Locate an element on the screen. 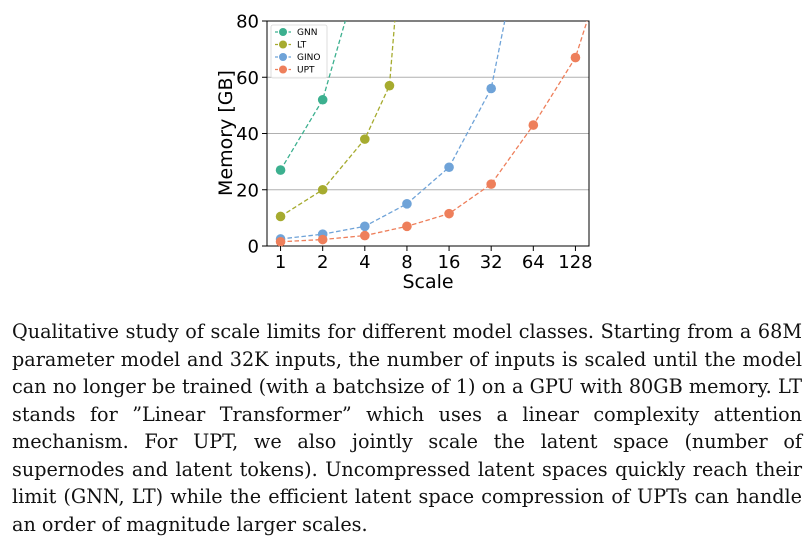 The image size is (812, 547). data-markers is located at coordinates (428, 149).